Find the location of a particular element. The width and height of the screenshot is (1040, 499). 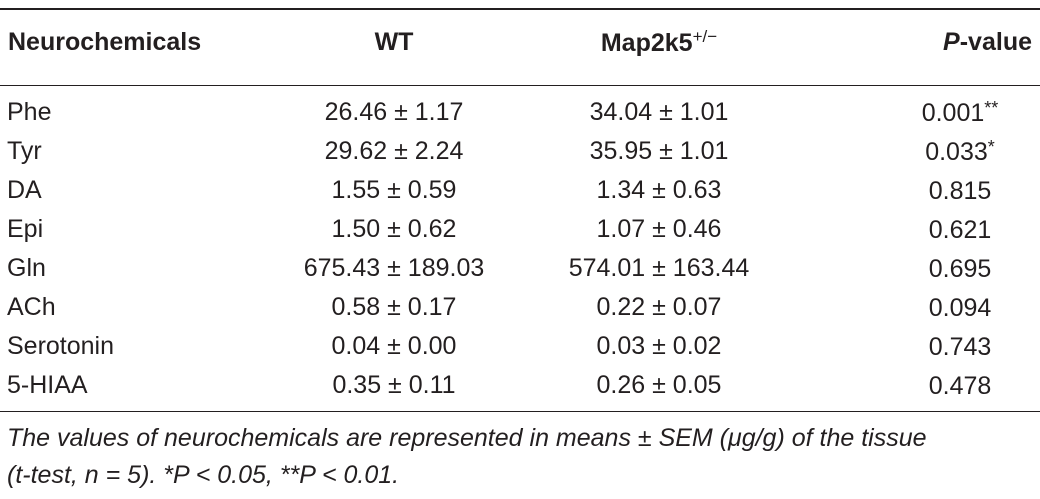

cell-wt-value: 0.58 ± 0.17 is located at coordinates (394, 307).